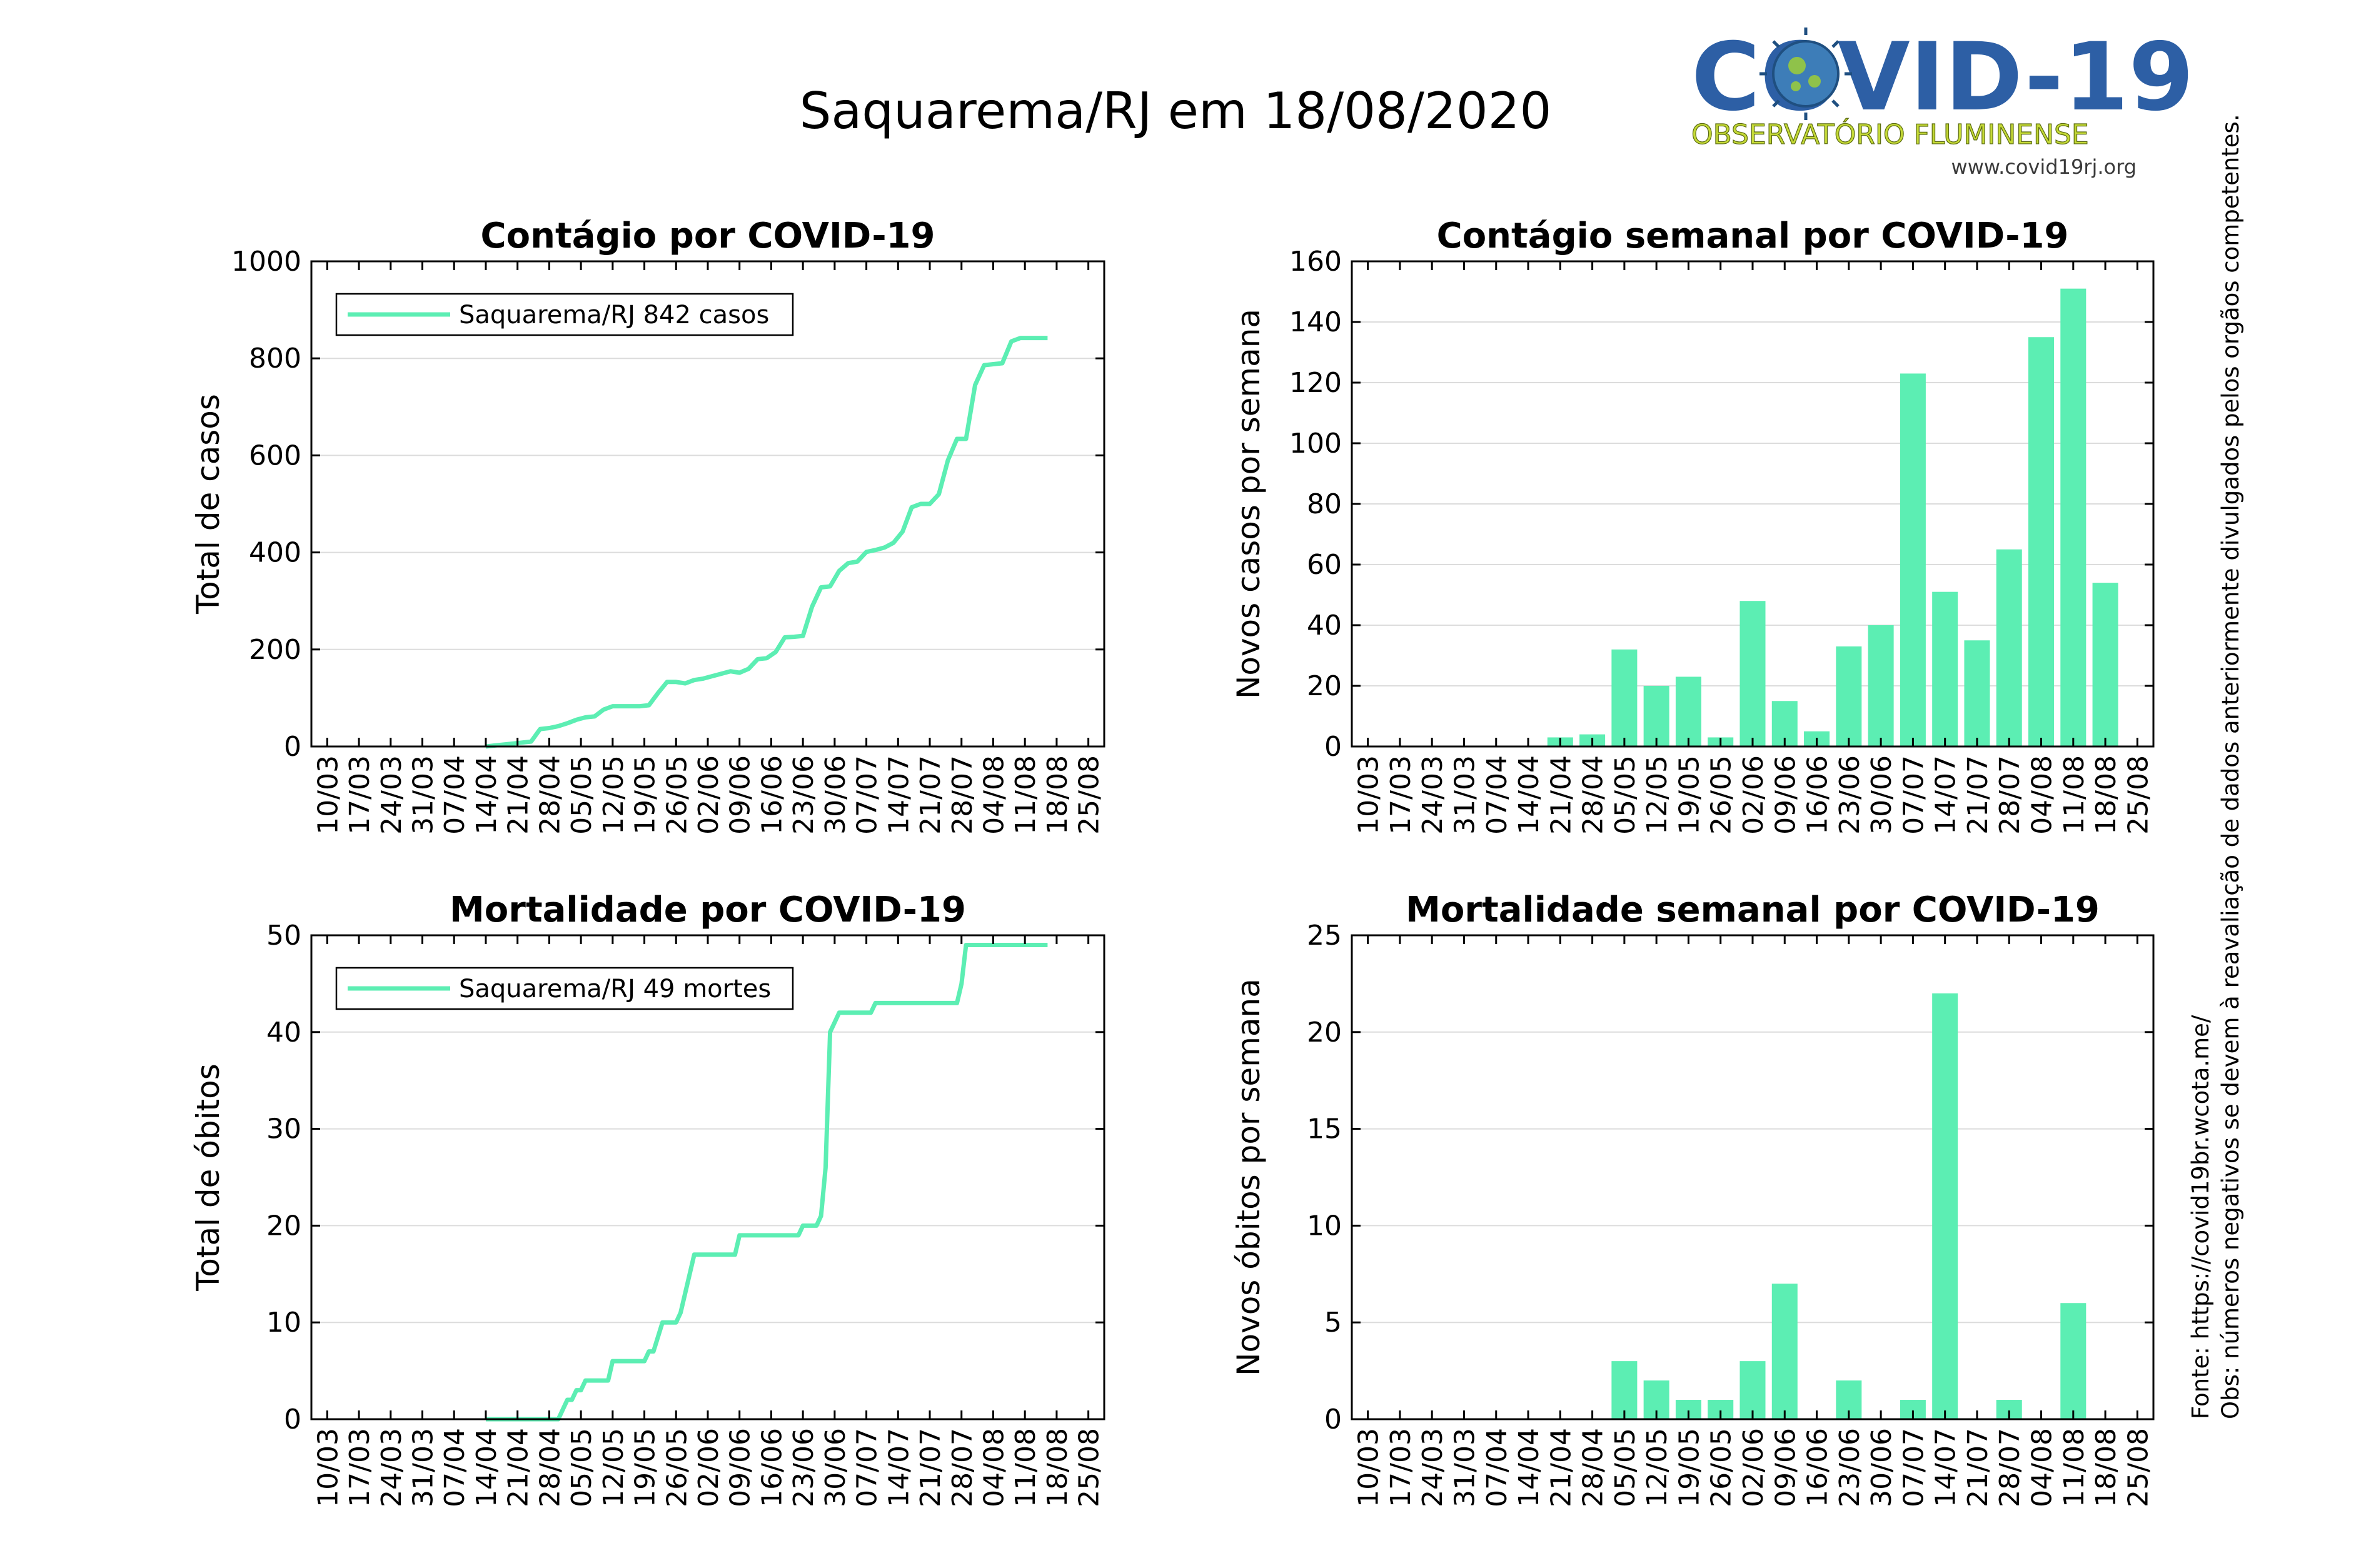 The width and height of the screenshot is (2371, 1568). What do you see at coordinates (284, 1323) in the screenshot?
I see `y-tick-label: 10` at bounding box center [284, 1323].